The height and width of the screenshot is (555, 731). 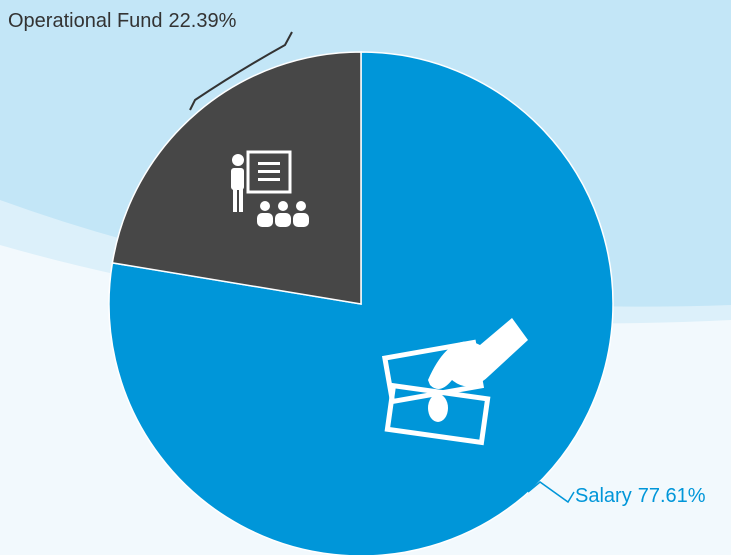 I want to click on category-label: Operational Fund, so click(x=85, y=21).